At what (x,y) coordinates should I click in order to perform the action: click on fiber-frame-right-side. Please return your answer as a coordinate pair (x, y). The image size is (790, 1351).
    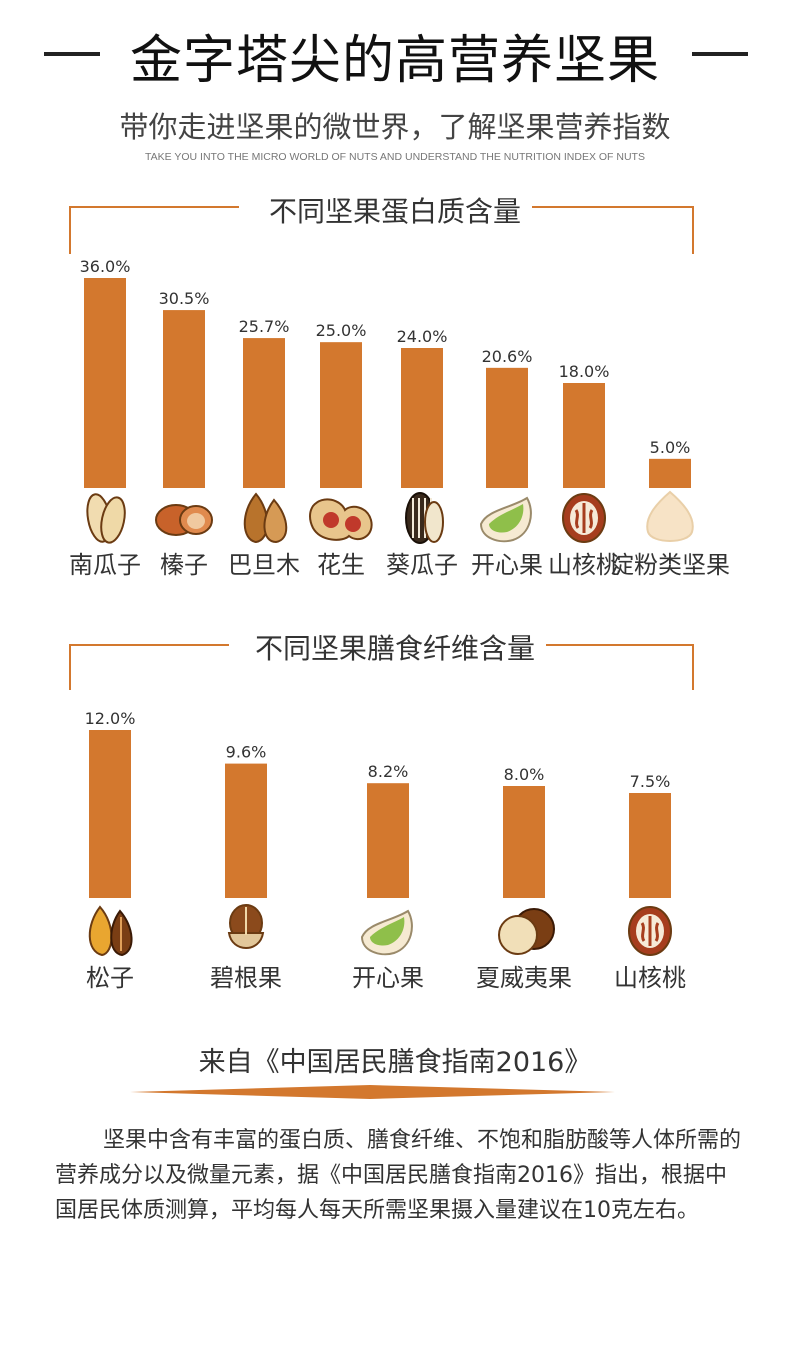
    Looking at the image, I should click on (693, 667).